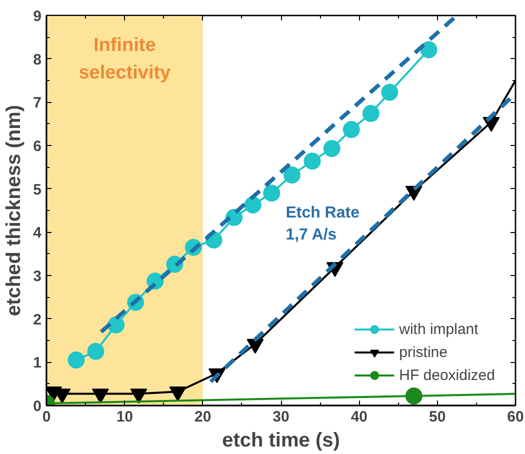  Describe the element at coordinates (37, 233) in the screenshot. I see `y-tick-label: 4` at that location.